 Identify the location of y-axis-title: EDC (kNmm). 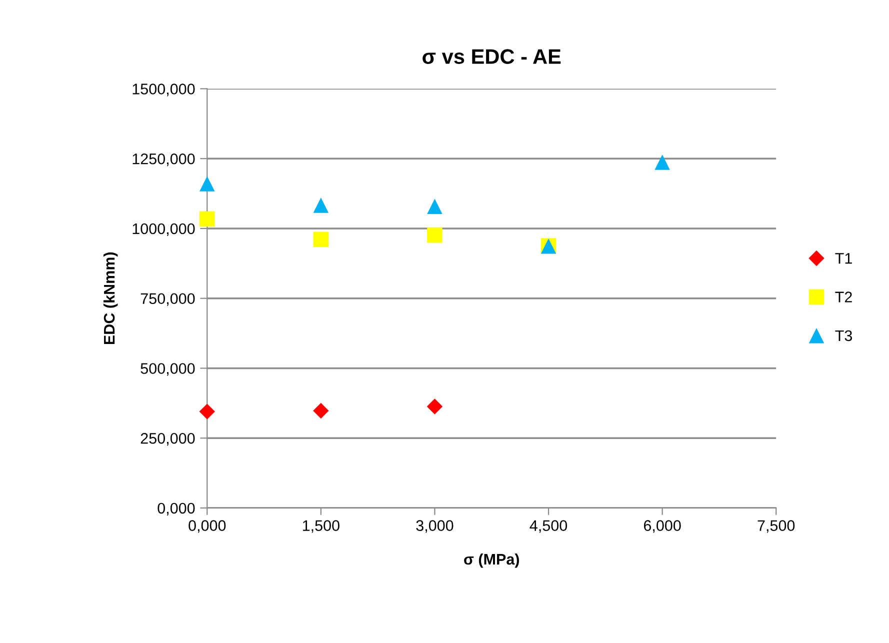
(110, 298).